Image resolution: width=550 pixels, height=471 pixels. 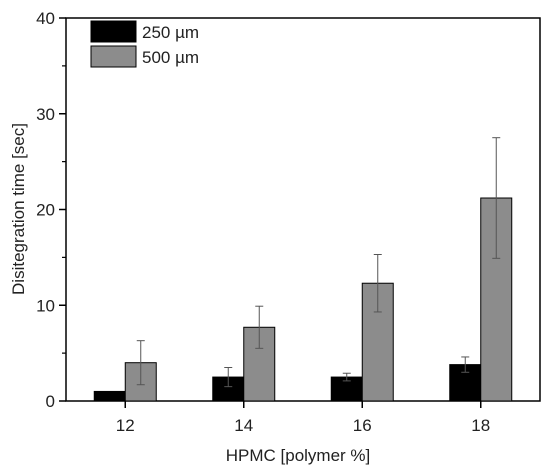 I want to click on legend: 250 µm 500 µm, so click(x=144, y=44).